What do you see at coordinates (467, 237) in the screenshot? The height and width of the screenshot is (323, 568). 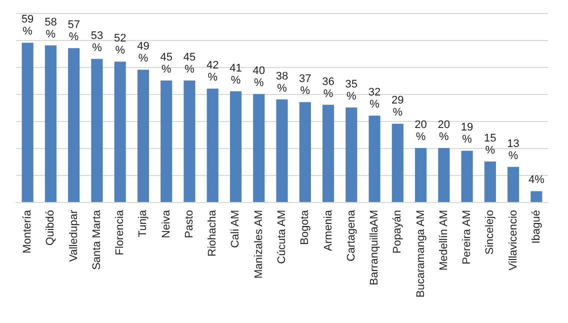 I see `x-tick-label: Pereira AM` at bounding box center [467, 237].